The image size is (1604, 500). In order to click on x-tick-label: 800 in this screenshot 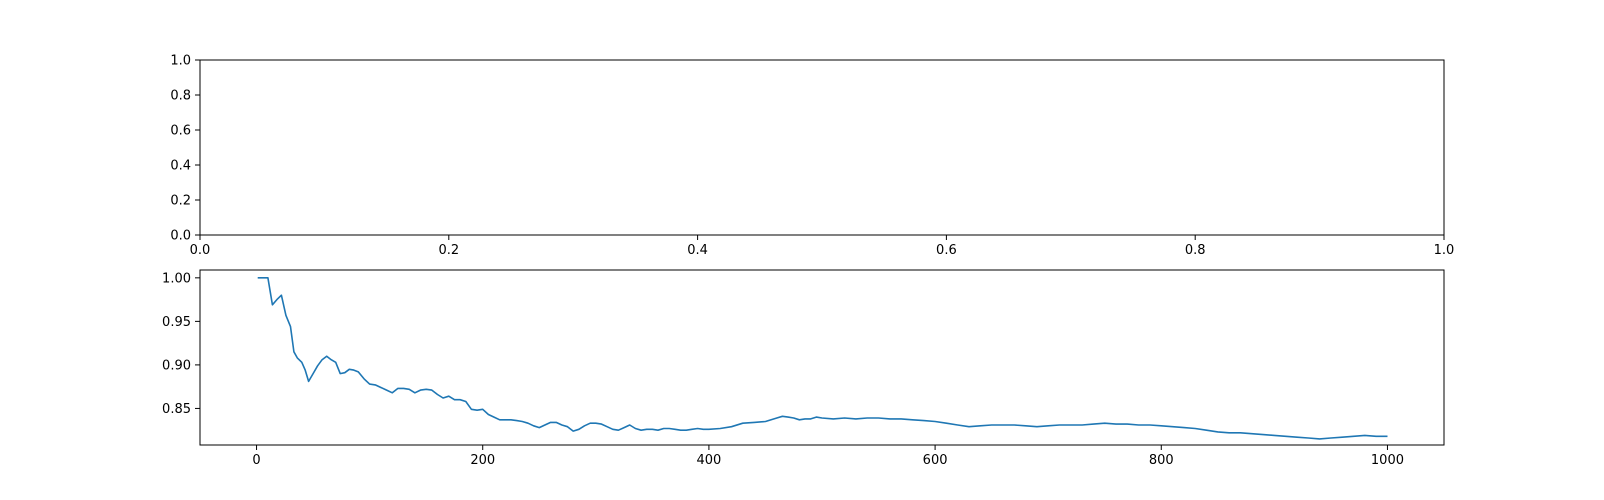, I will do `click(1161, 460)`.